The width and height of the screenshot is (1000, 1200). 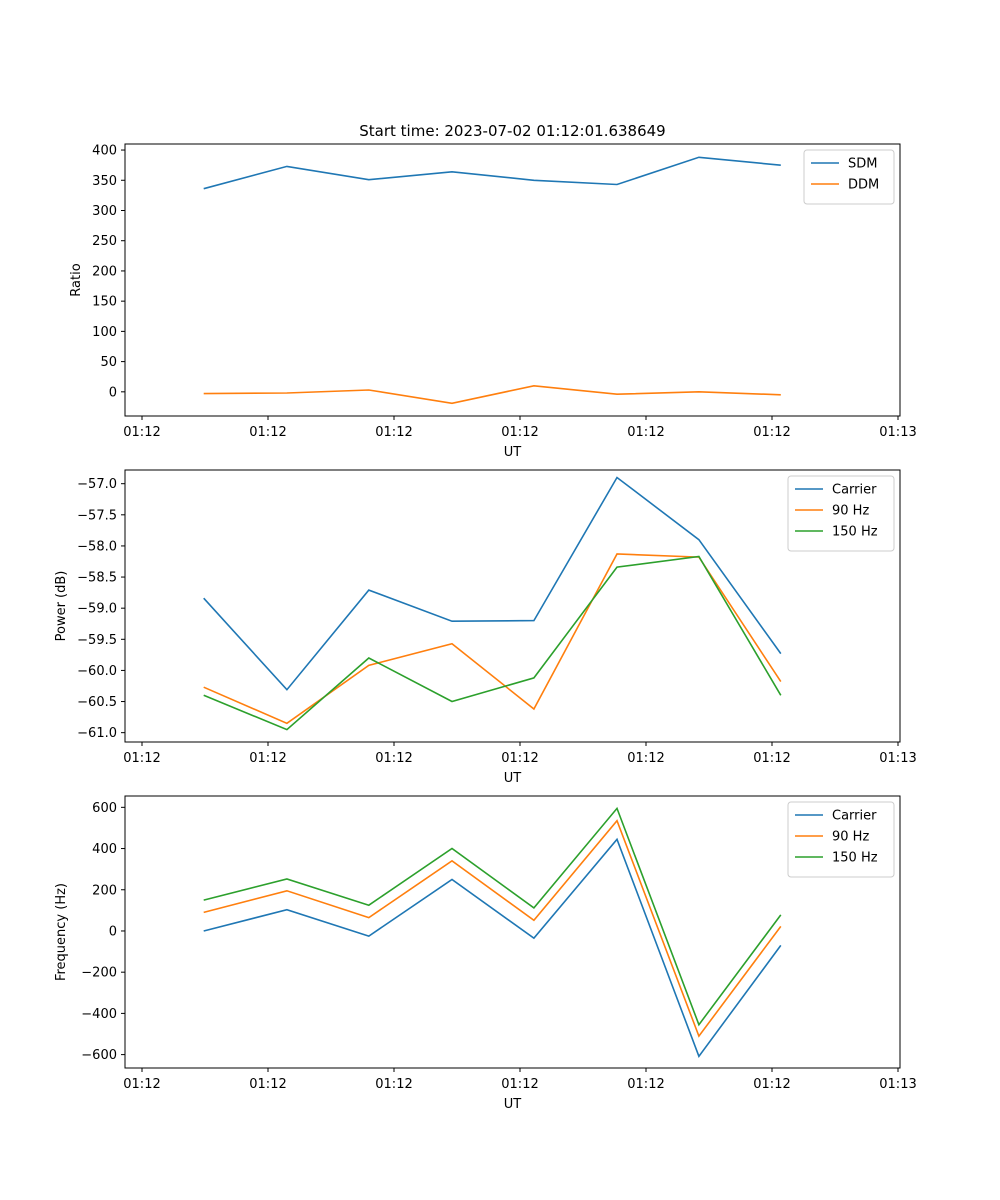 What do you see at coordinates (97, 609) in the screenshot?
I see `power-y-tick-label: −59.0` at bounding box center [97, 609].